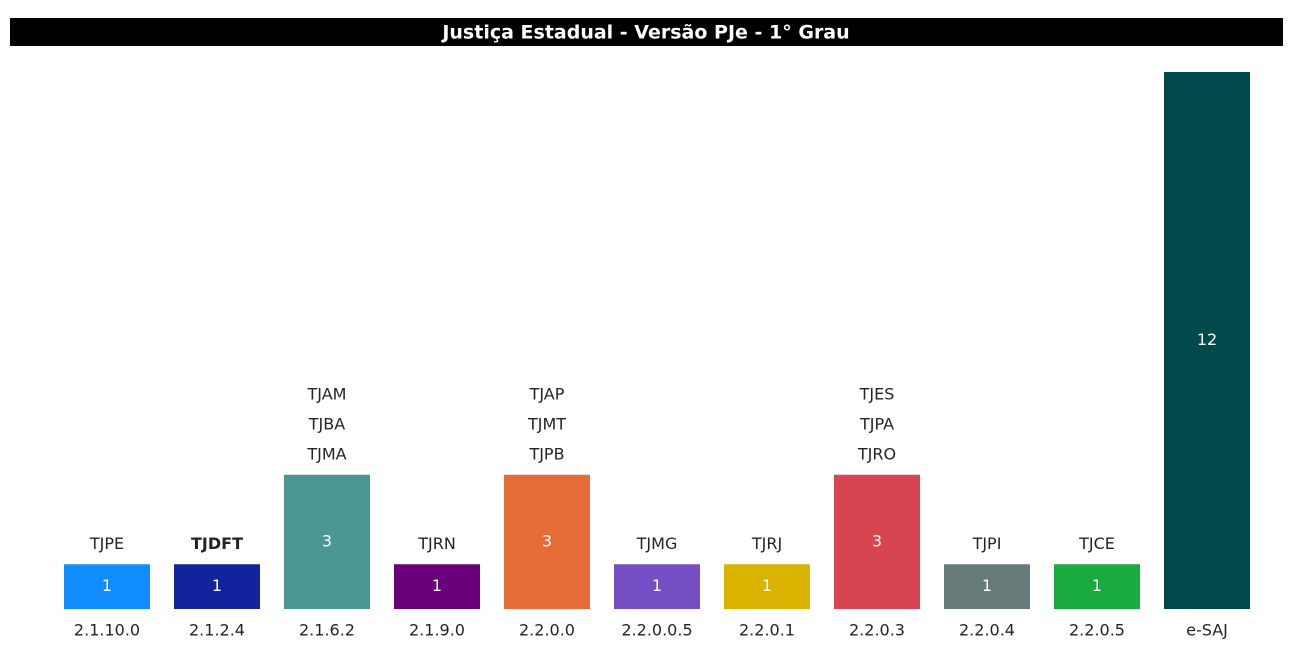 This screenshot has height=653, width=1293. What do you see at coordinates (546, 423) in the screenshot?
I see `annotation: TJMT` at bounding box center [546, 423].